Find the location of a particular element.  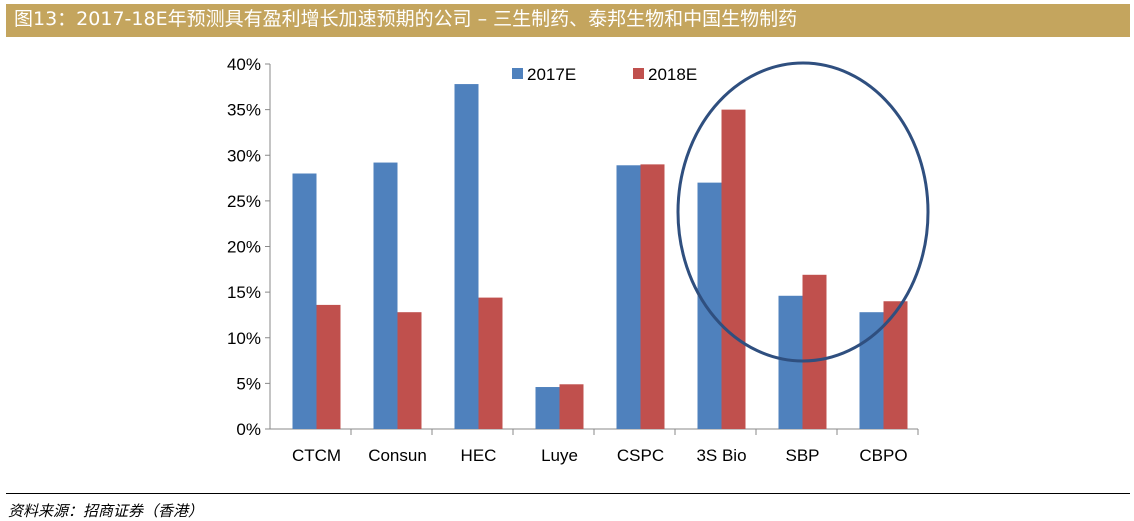

y-tick-label: 40% is located at coordinates (244, 64).